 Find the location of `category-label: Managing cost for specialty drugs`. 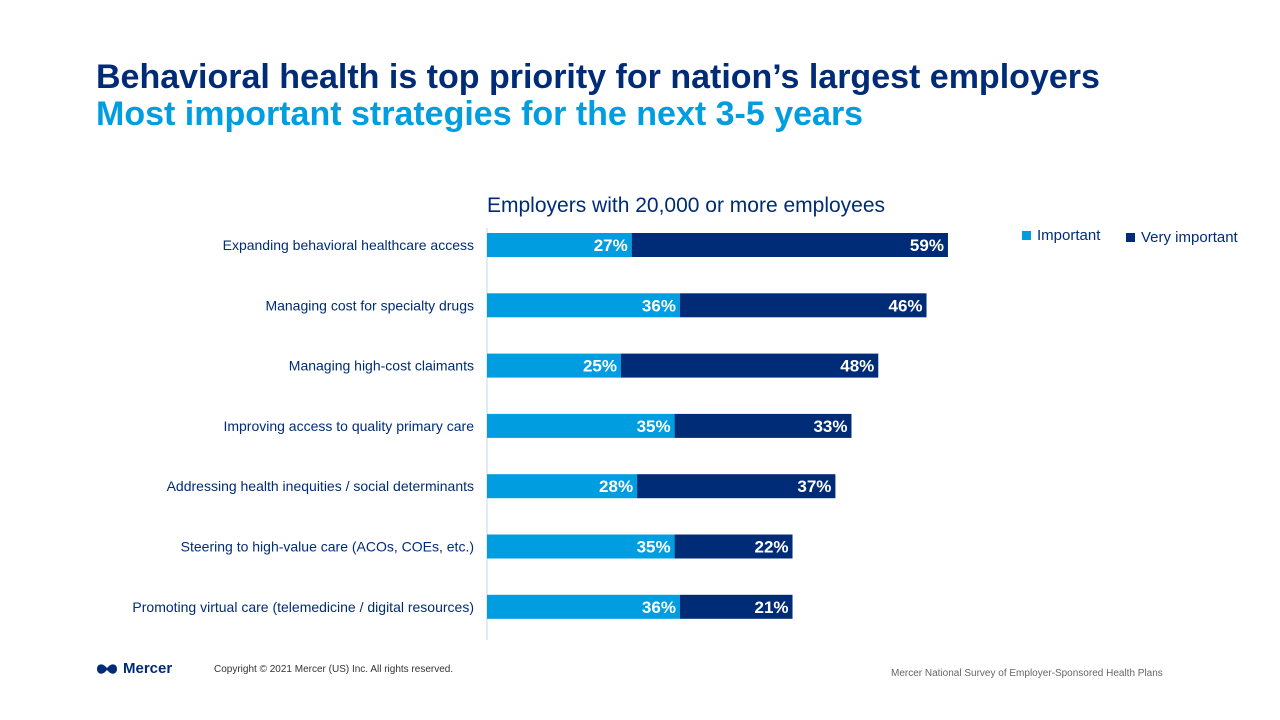

category-label: Managing cost for specialty drugs is located at coordinates (369, 305).